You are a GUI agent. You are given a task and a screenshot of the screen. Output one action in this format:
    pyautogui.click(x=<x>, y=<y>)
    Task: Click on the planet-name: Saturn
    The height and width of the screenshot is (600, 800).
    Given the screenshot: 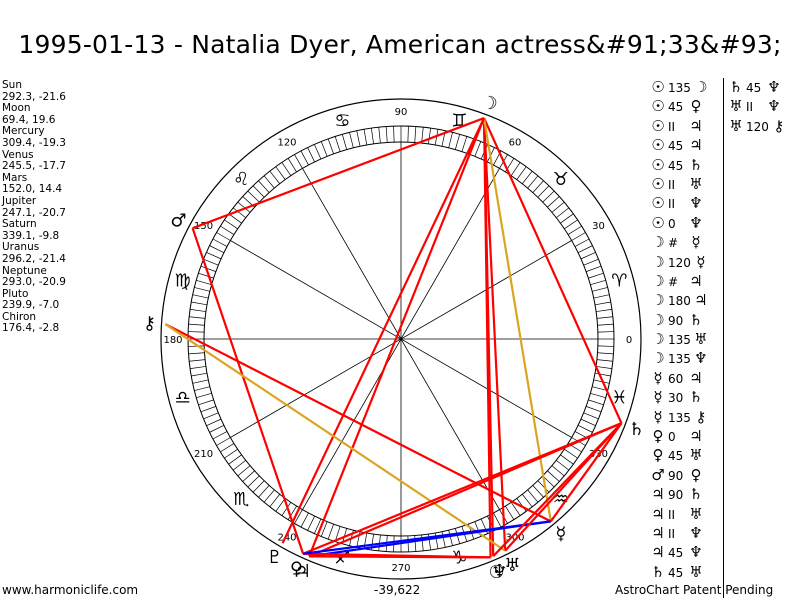 What is the action you would take?
    pyautogui.click(x=19, y=224)
    